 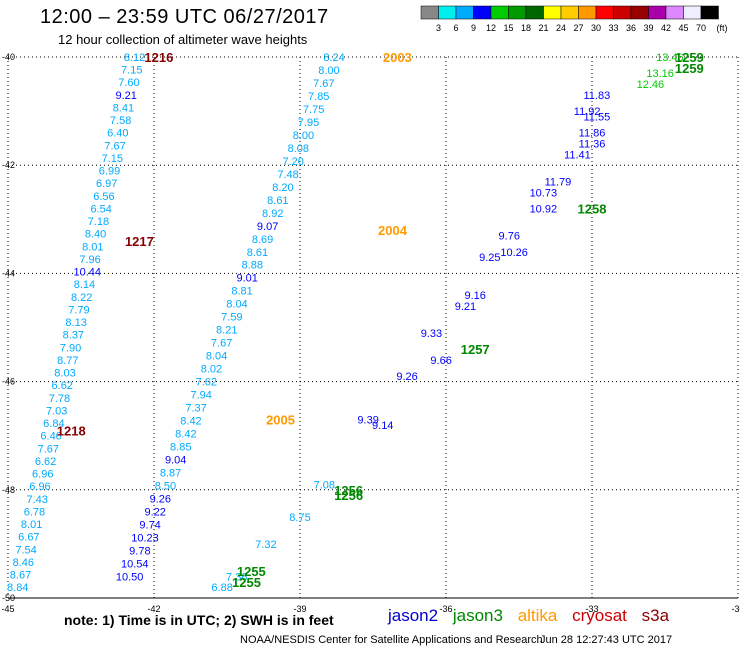 What do you see at coordinates (592, 134) in the screenshot?
I see `swh-value: 11.86` at bounding box center [592, 134].